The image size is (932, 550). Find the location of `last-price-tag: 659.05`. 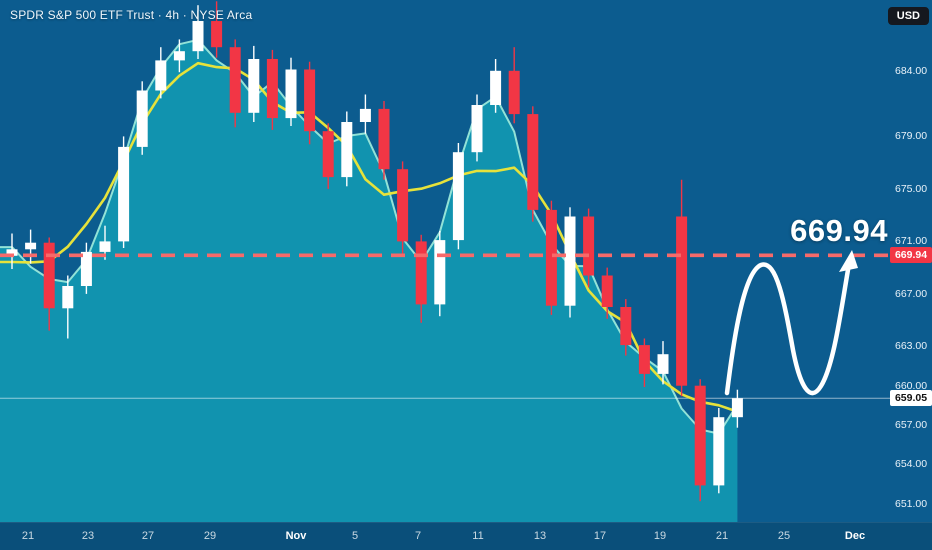

last-price-tag: 659.05 is located at coordinates (911, 398).